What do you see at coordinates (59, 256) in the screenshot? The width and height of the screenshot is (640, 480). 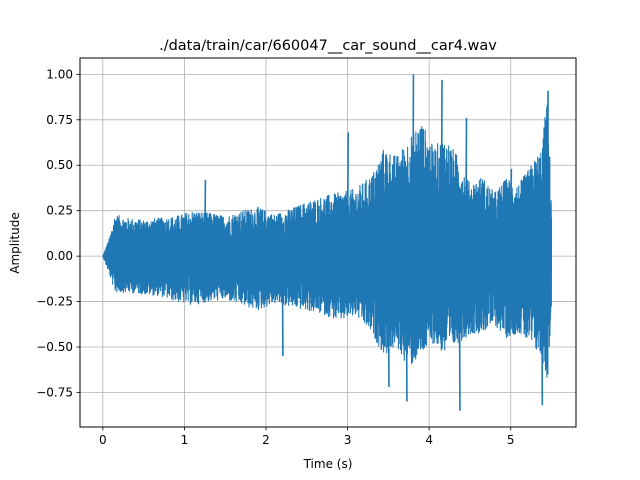 I see `y-tick-label: 0.00` at bounding box center [59, 256].